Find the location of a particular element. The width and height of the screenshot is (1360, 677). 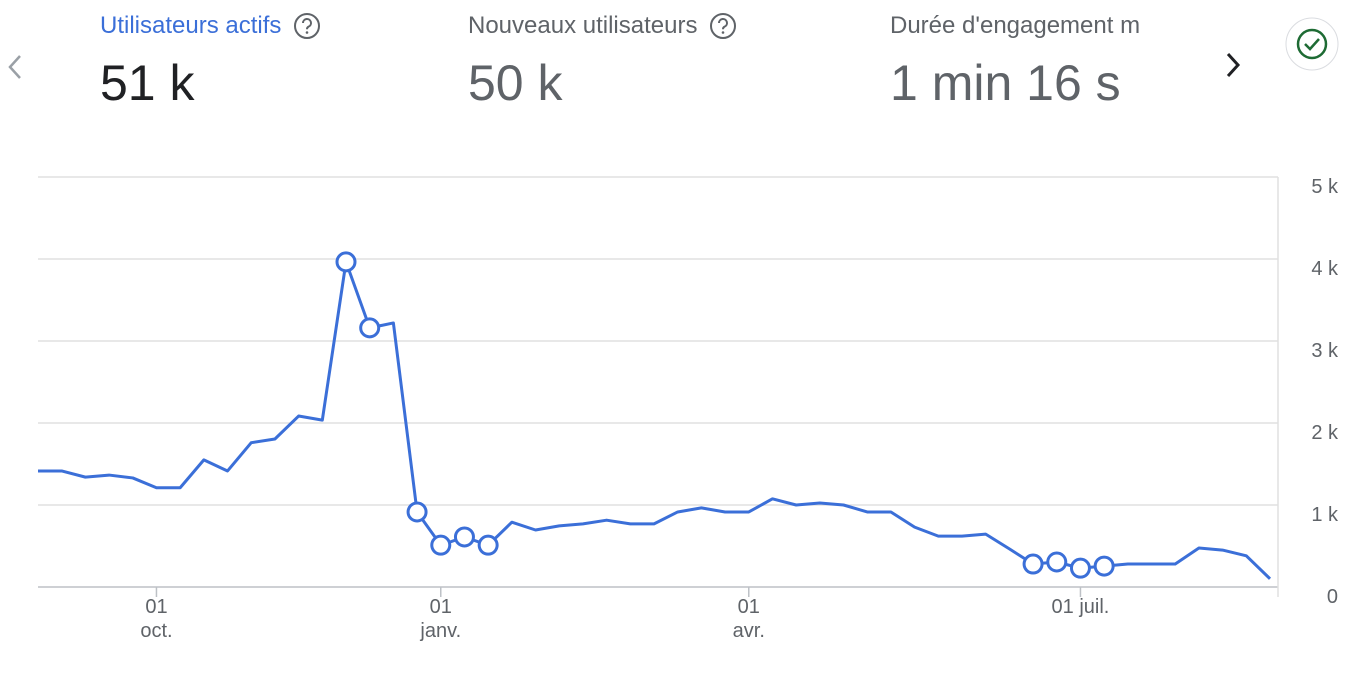

metric-label: Nouveaux utilisateurs is located at coordinates (602, 26).